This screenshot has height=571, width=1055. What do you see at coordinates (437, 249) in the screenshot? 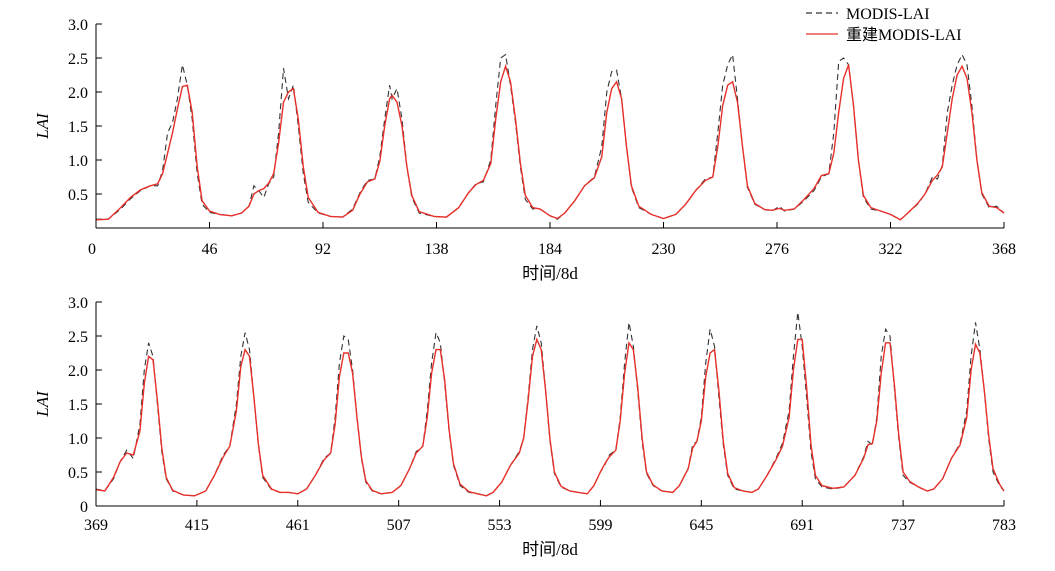
I see `x-tick-label: 138` at bounding box center [437, 249].